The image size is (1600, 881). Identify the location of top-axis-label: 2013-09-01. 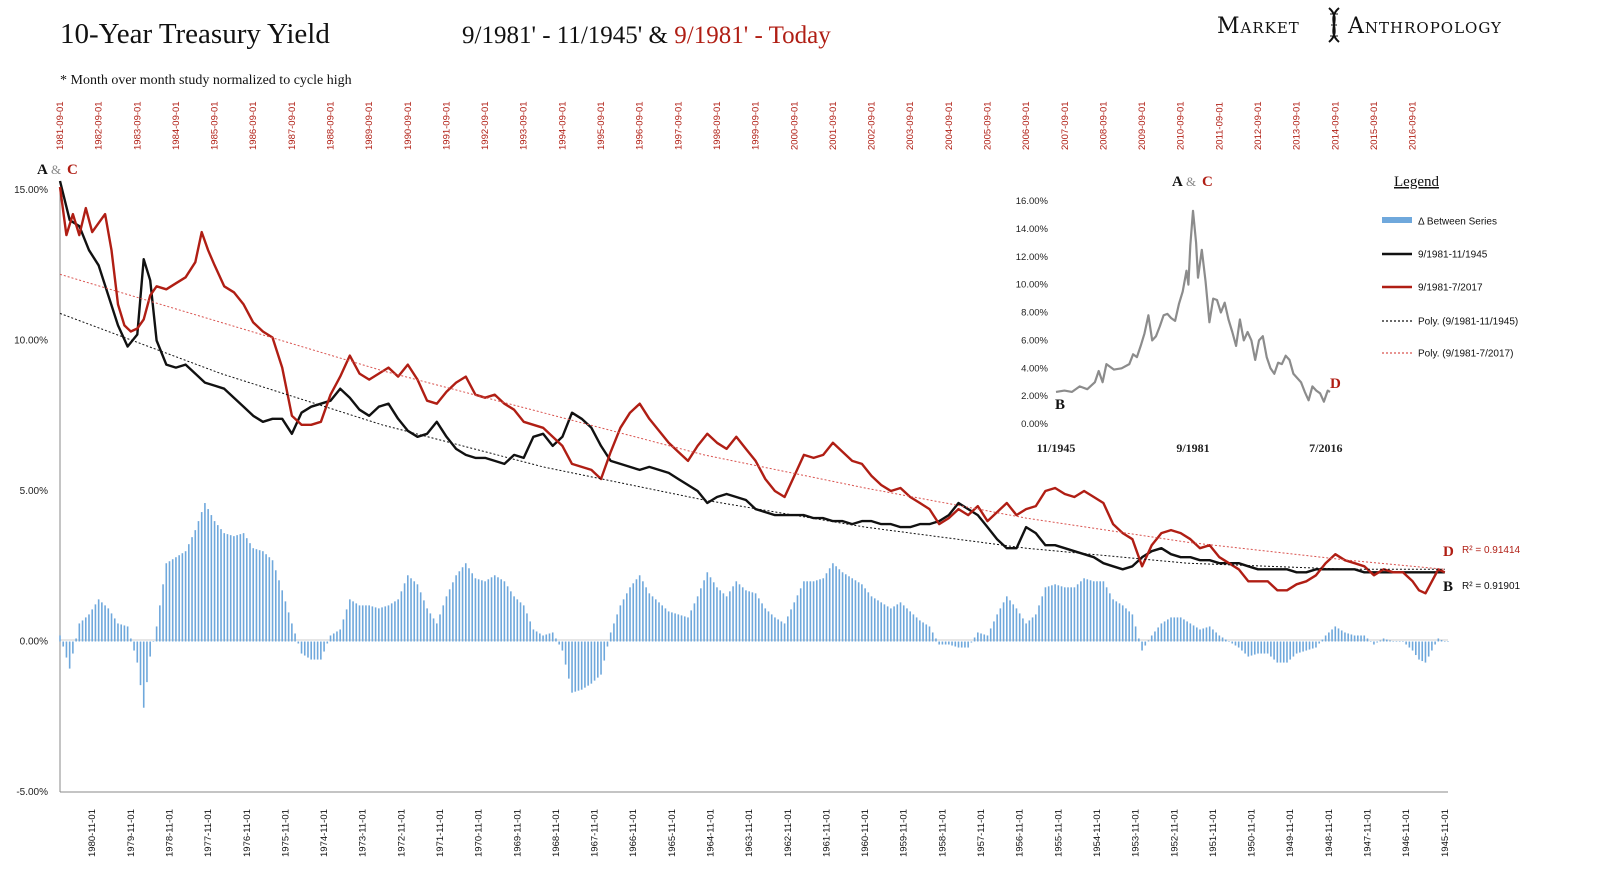
(1297, 125).